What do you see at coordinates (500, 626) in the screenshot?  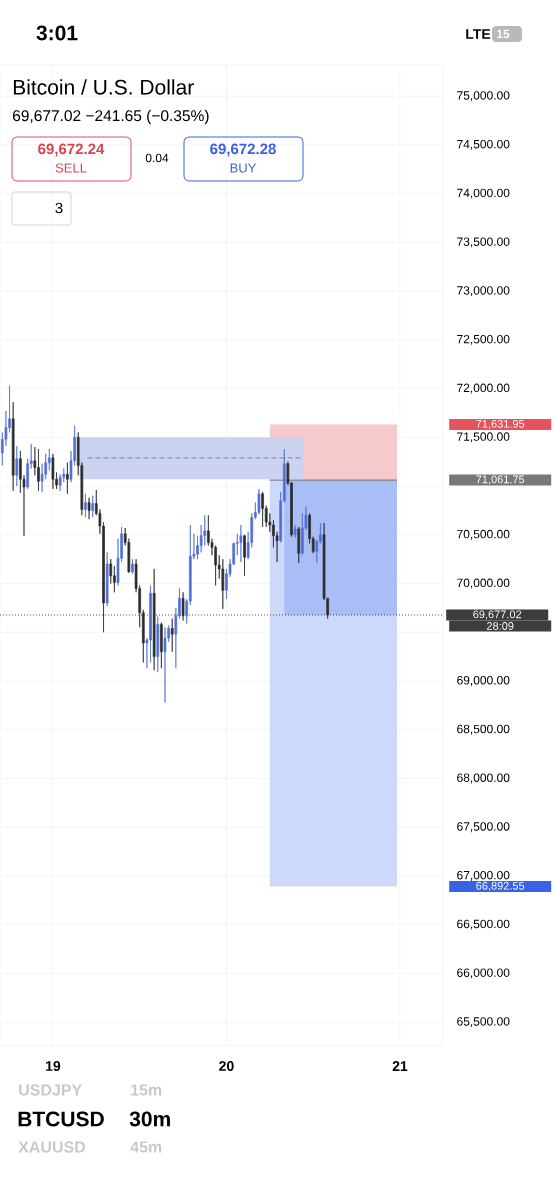 I see `text: 28:09` at bounding box center [500, 626].